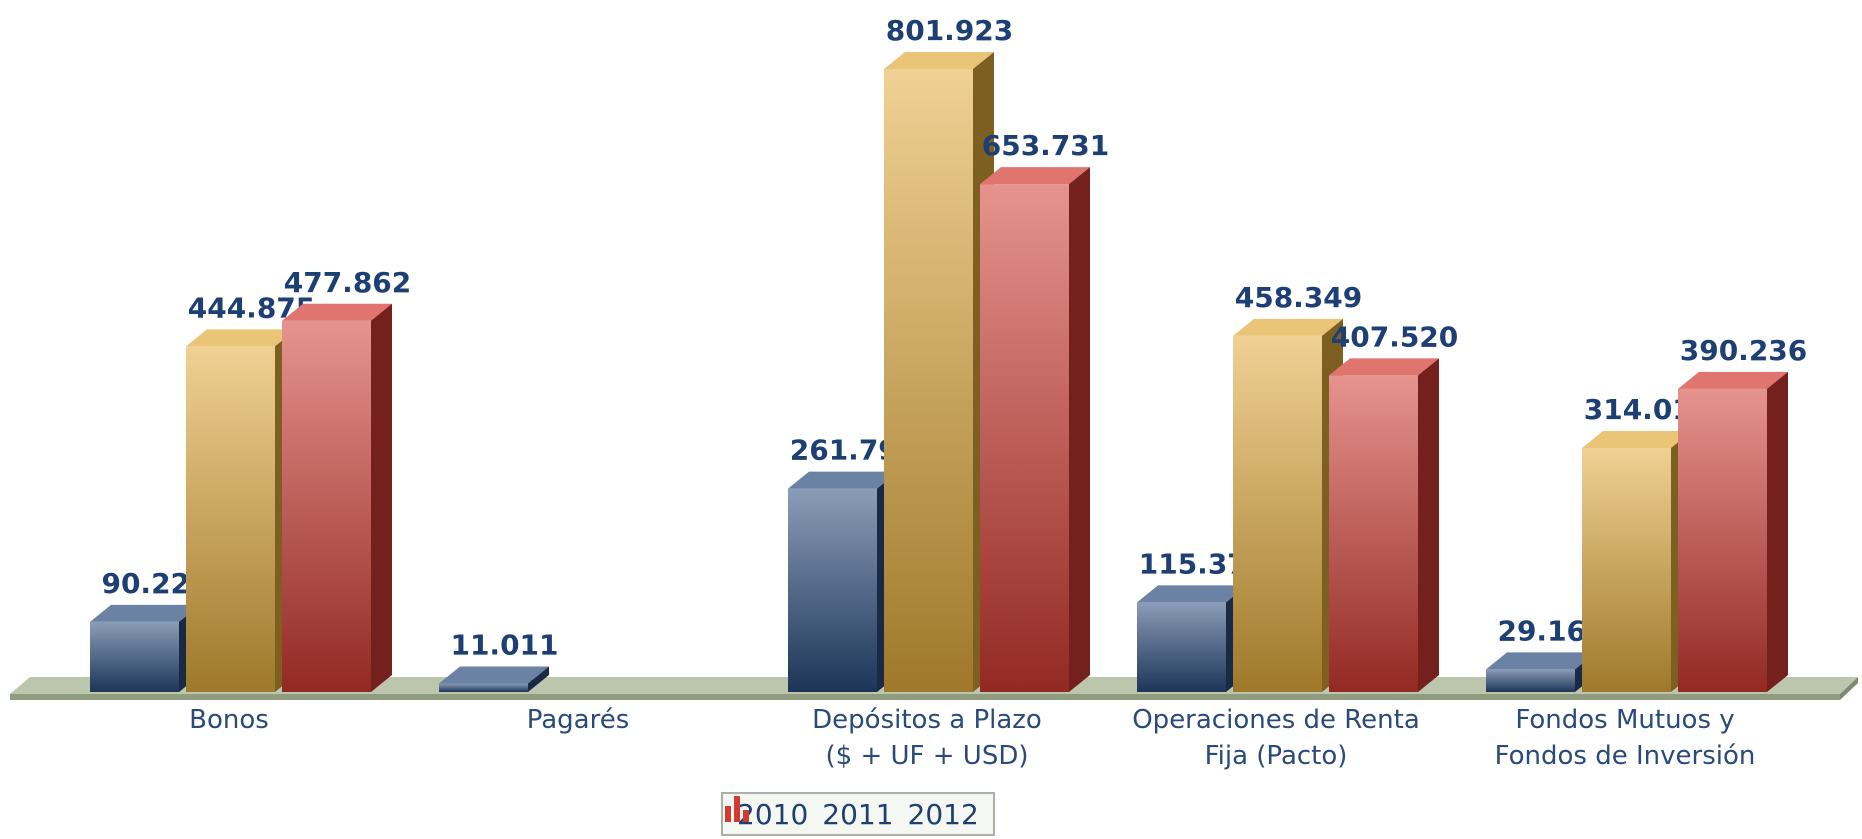  What do you see at coordinates (1625, 738) in the screenshot?
I see `x-tick-label: Fondos Mutuos y Fondos de Inversión` at bounding box center [1625, 738].